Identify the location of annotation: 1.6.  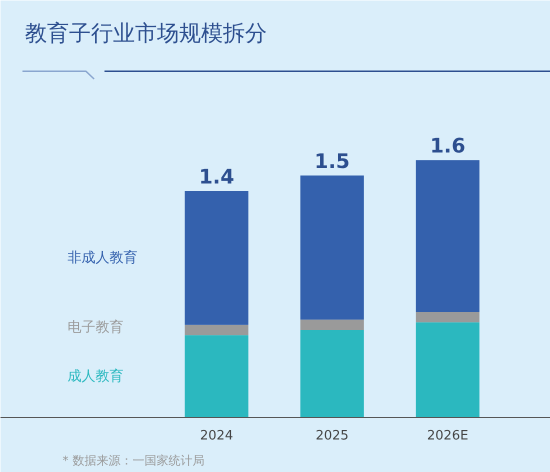
(448, 145).